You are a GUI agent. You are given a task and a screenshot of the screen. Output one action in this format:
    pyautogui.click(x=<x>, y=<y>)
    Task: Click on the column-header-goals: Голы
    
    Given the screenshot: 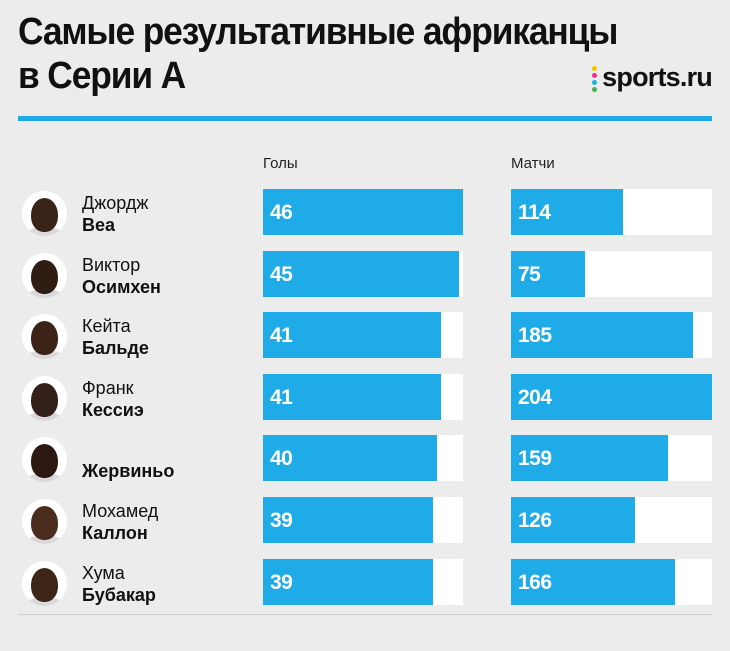 What is the action you would take?
    pyautogui.click(x=280, y=163)
    